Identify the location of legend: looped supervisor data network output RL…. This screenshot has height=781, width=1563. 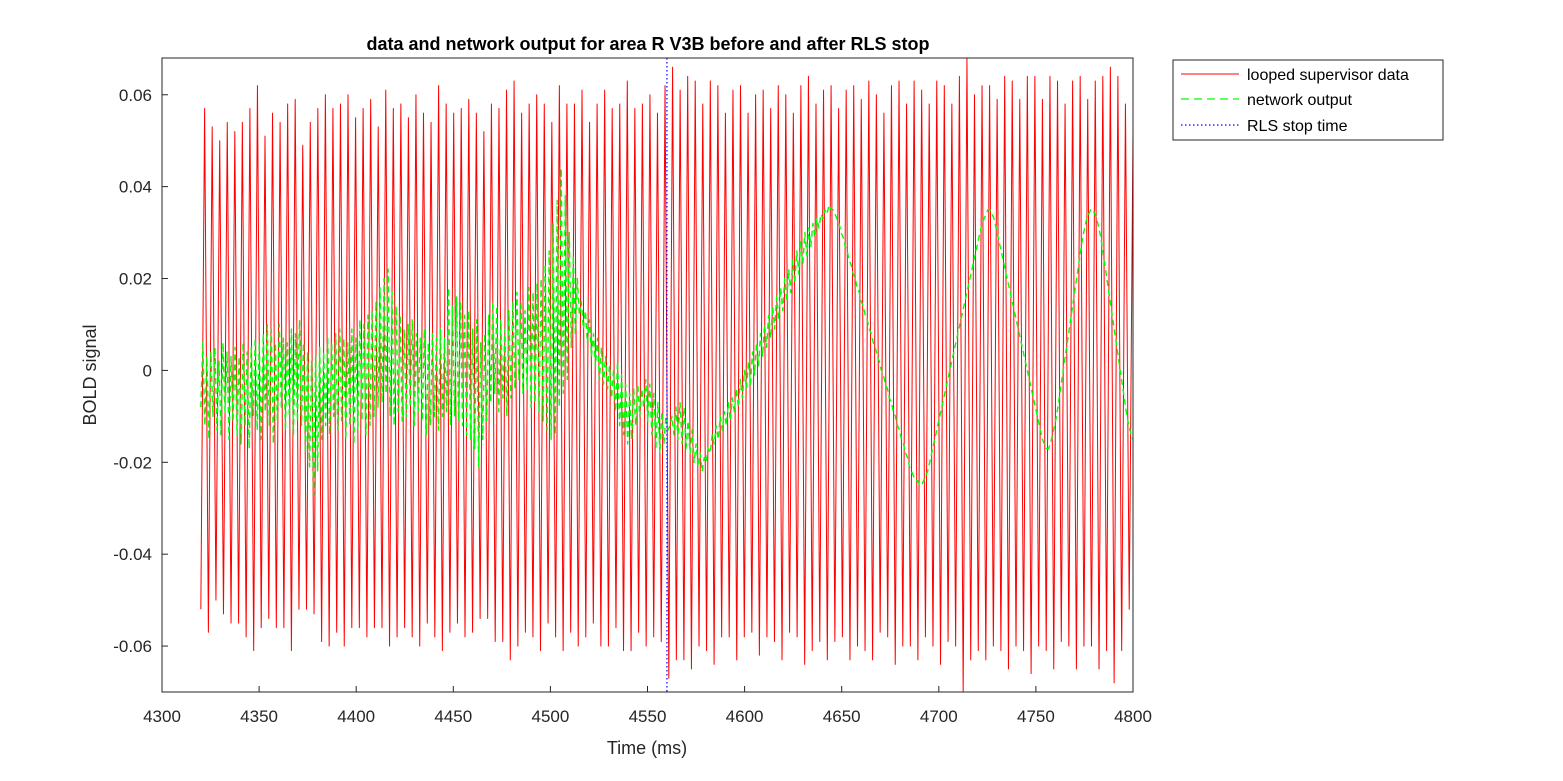
(1308, 100).